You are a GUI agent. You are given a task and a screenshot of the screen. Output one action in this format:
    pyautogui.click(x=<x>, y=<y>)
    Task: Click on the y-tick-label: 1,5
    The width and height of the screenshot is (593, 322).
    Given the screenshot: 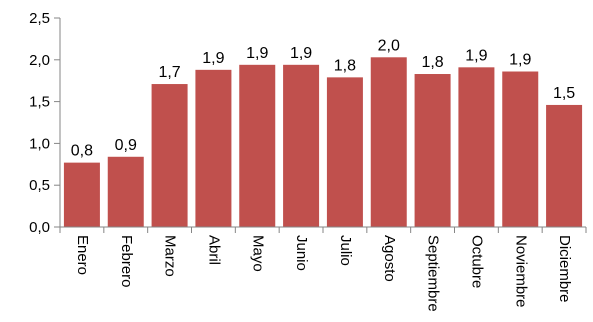 What is the action you would take?
    pyautogui.click(x=39, y=102)
    